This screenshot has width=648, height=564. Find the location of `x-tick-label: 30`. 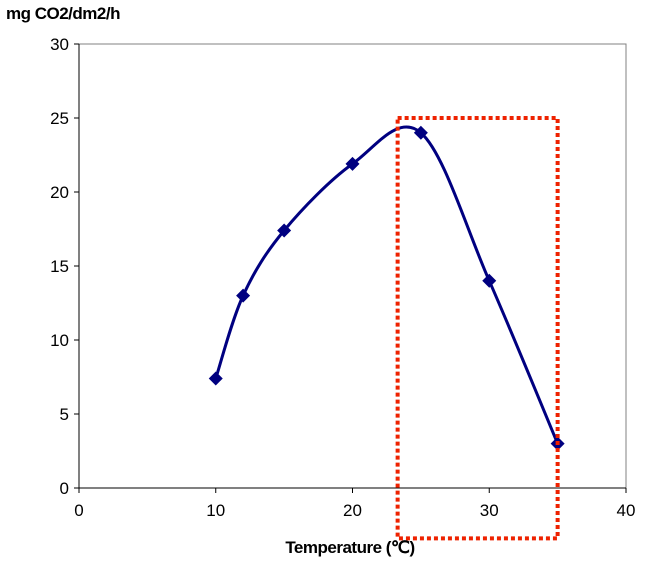

x-tick-label: 30 is located at coordinates (489, 510).